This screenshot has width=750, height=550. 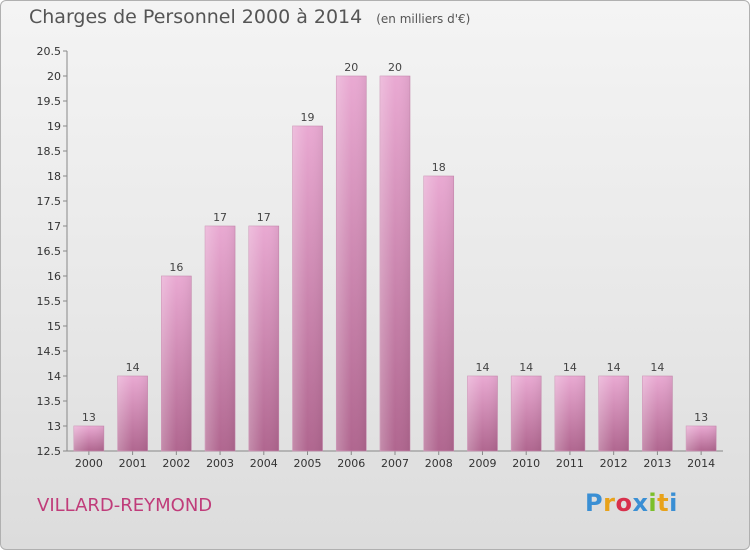 What do you see at coordinates (220, 217) in the screenshot?
I see `data-label-2003: 17` at bounding box center [220, 217].